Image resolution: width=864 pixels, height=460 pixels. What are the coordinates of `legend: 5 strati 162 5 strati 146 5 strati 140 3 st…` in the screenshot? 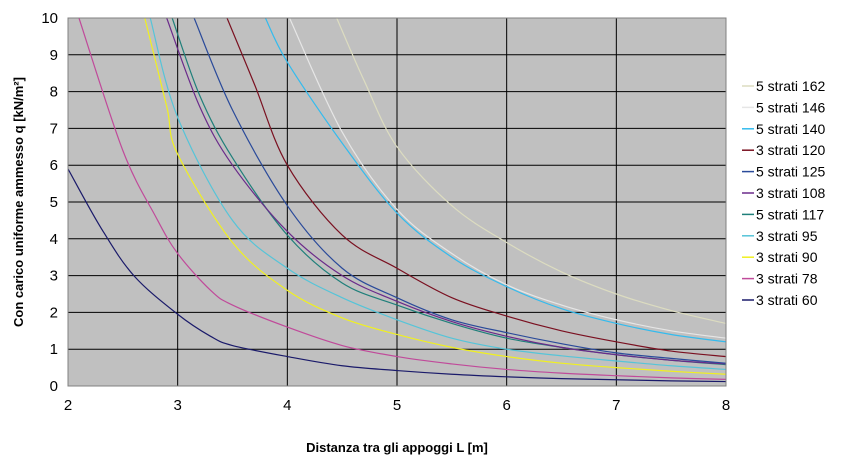 It's located at (783, 193).